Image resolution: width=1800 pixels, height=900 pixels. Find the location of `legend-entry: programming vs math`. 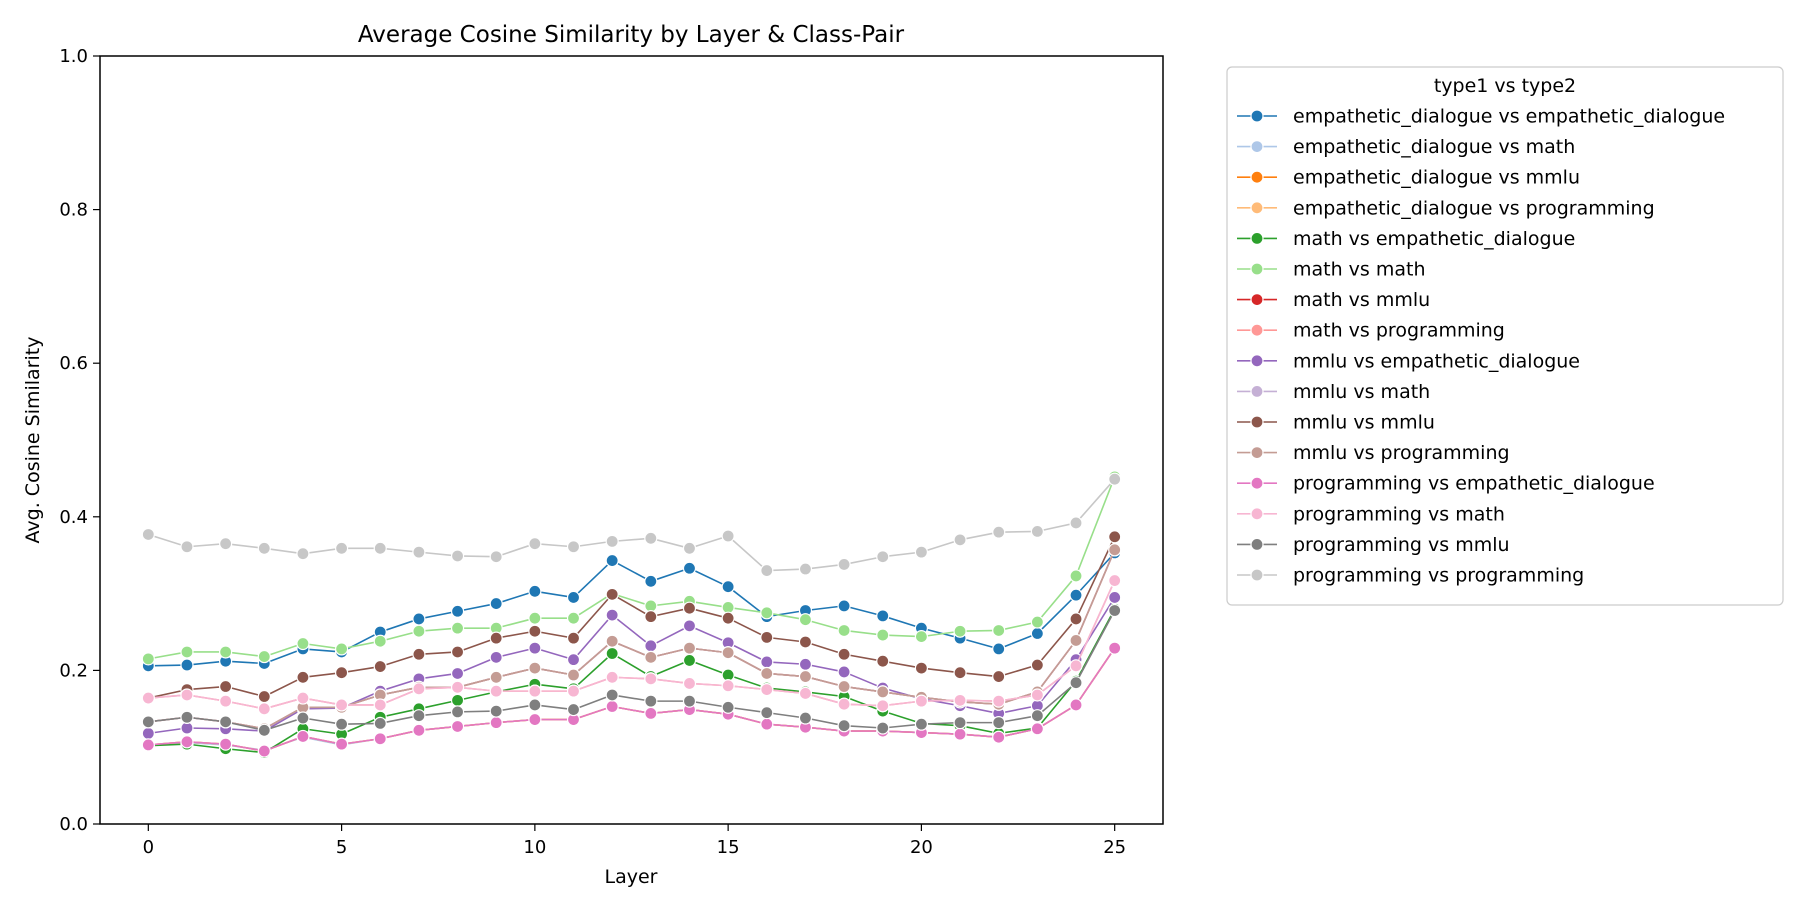

legend-entry: programming vs math is located at coordinates (1371, 514).